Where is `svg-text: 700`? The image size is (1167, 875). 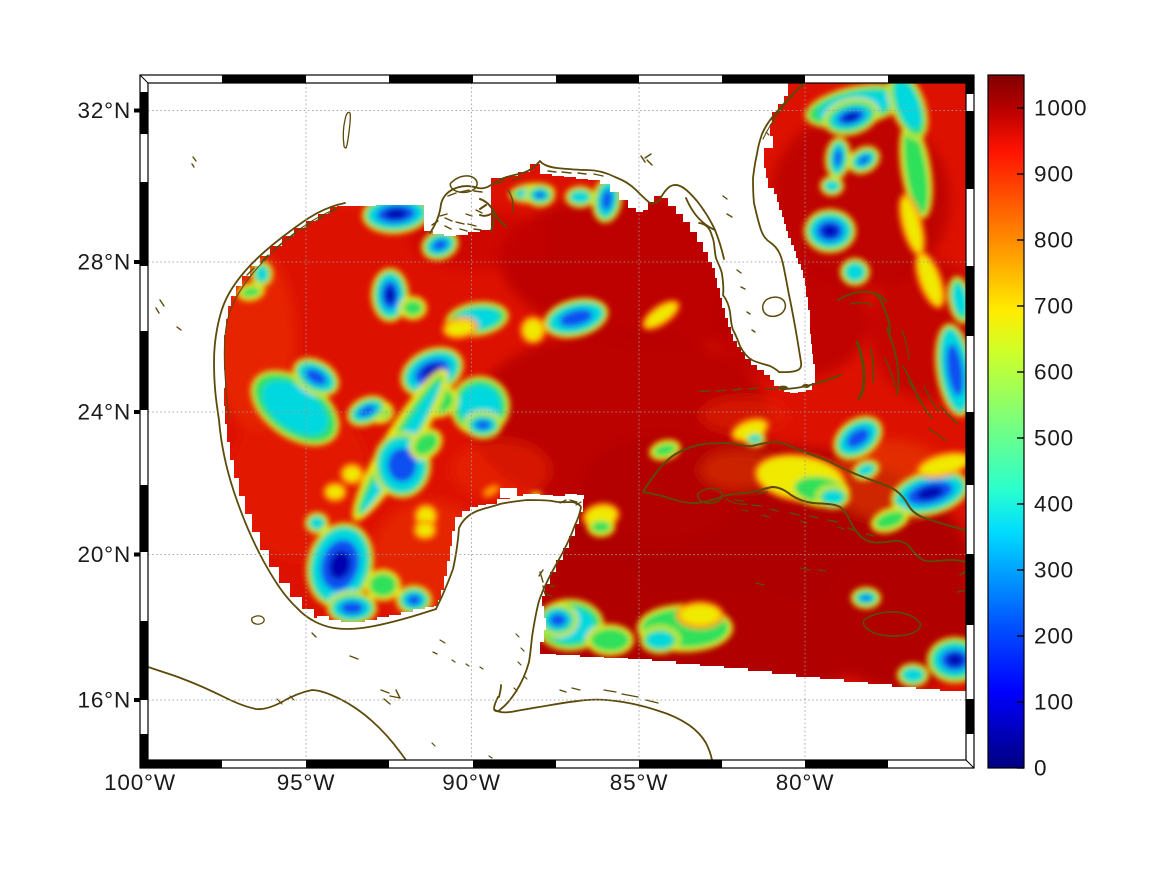 svg-text: 700 is located at coordinates (1054, 306).